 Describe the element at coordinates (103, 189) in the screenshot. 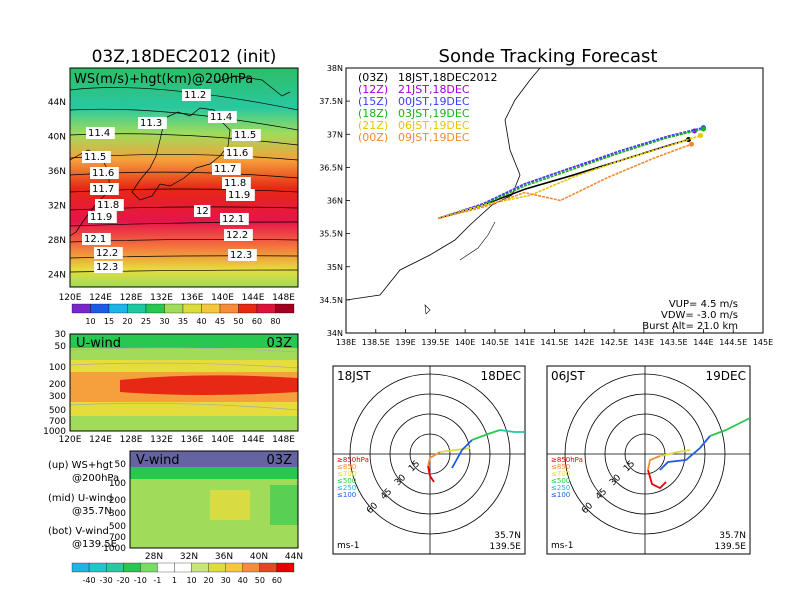

I see `contour-label: 11.7` at that location.